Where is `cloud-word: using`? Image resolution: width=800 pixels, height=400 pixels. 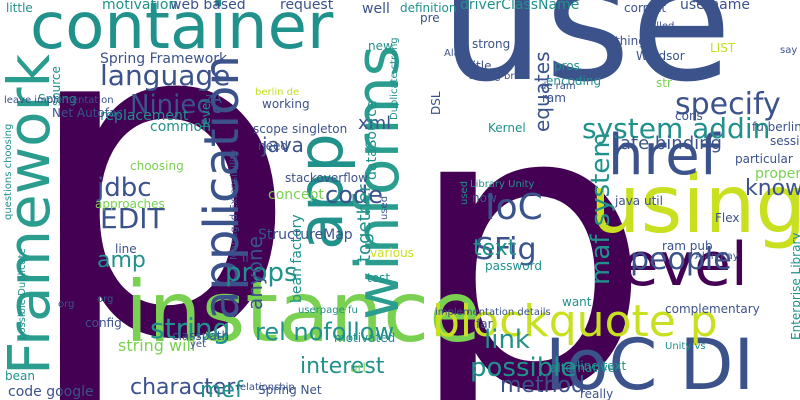 cloud-word: using is located at coordinates (695, 204).